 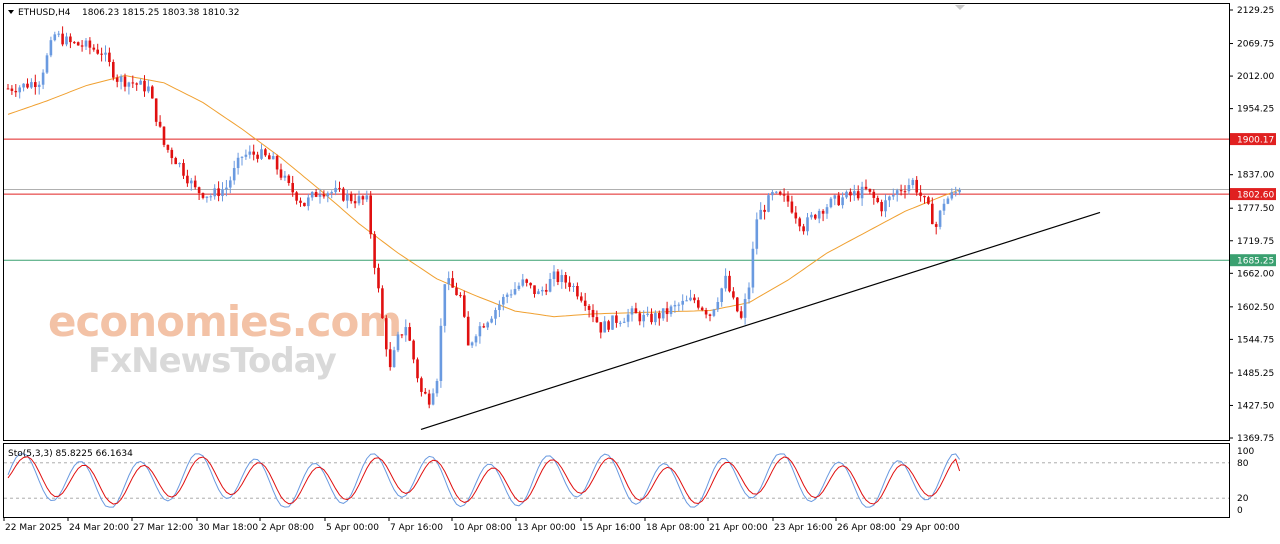 I want to click on time-tick-label: 30 Mar 18:00, so click(x=228, y=528).